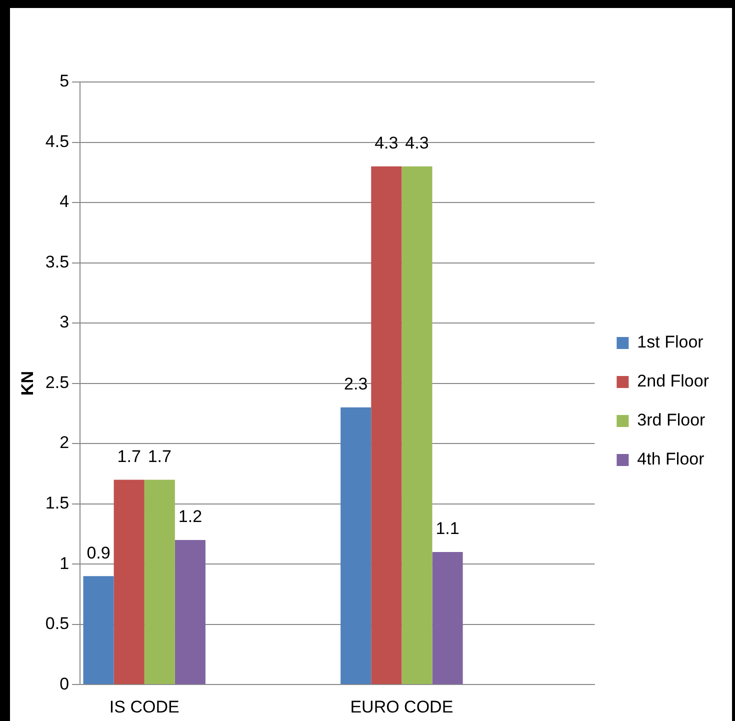 This screenshot has width=735, height=721. What do you see at coordinates (402, 706) in the screenshot?
I see `x-tick-label: EURO CODE` at bounding box center [402, 706].